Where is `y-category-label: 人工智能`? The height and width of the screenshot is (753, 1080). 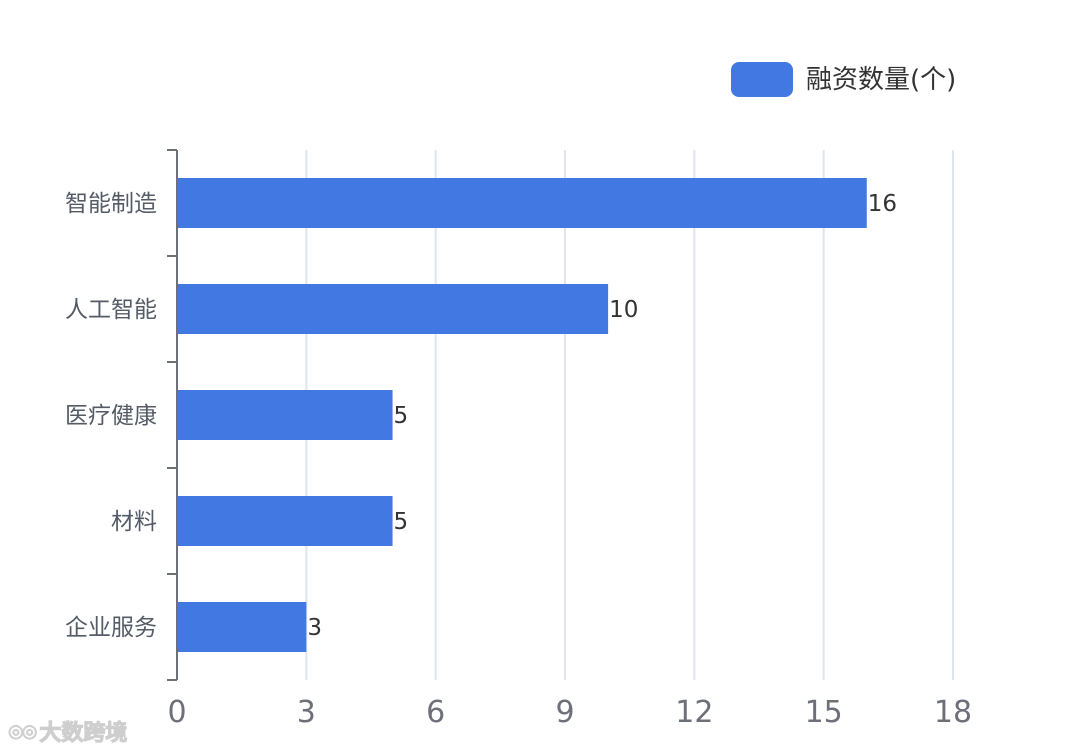
y-category-label: 人工智能 is located at coordinates (111, 310).